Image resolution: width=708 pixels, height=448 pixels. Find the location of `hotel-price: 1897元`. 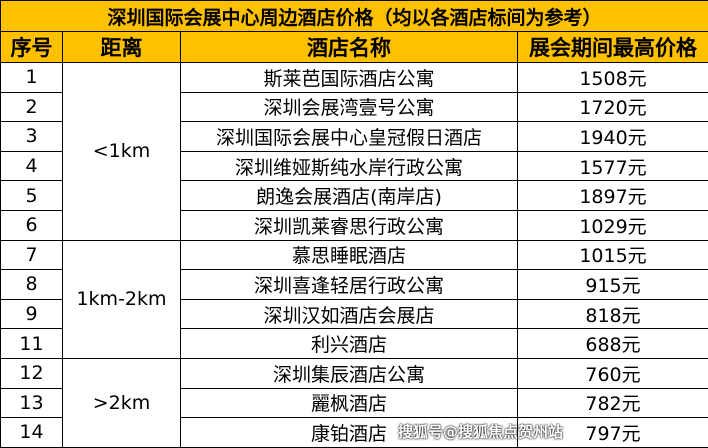

hotel-price: 1897元 is located at coordinates (612, 195).